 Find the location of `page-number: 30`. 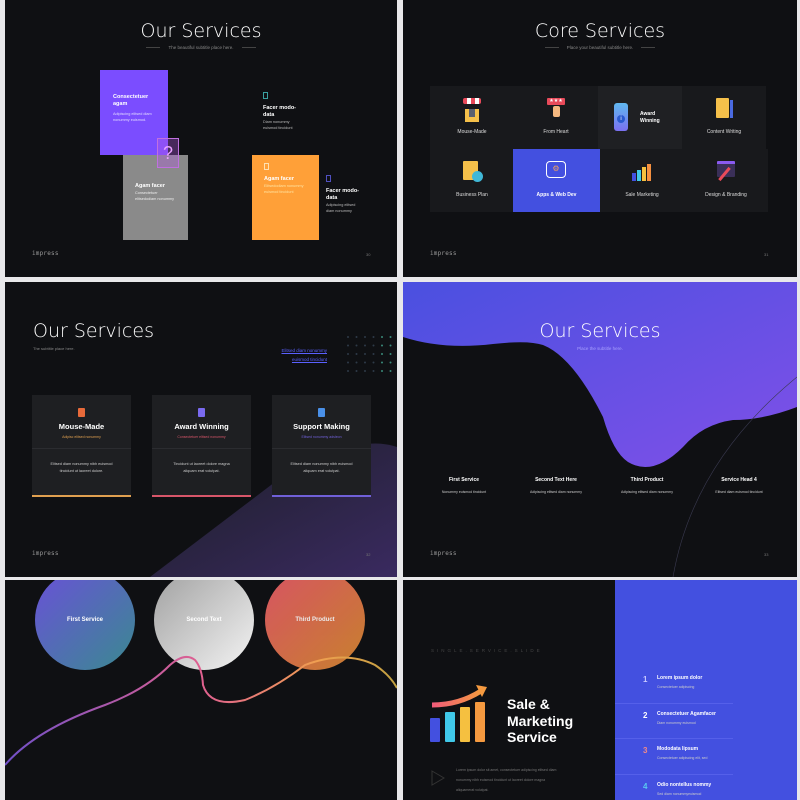

page-number: 30 is located at coordinates (368, 254).